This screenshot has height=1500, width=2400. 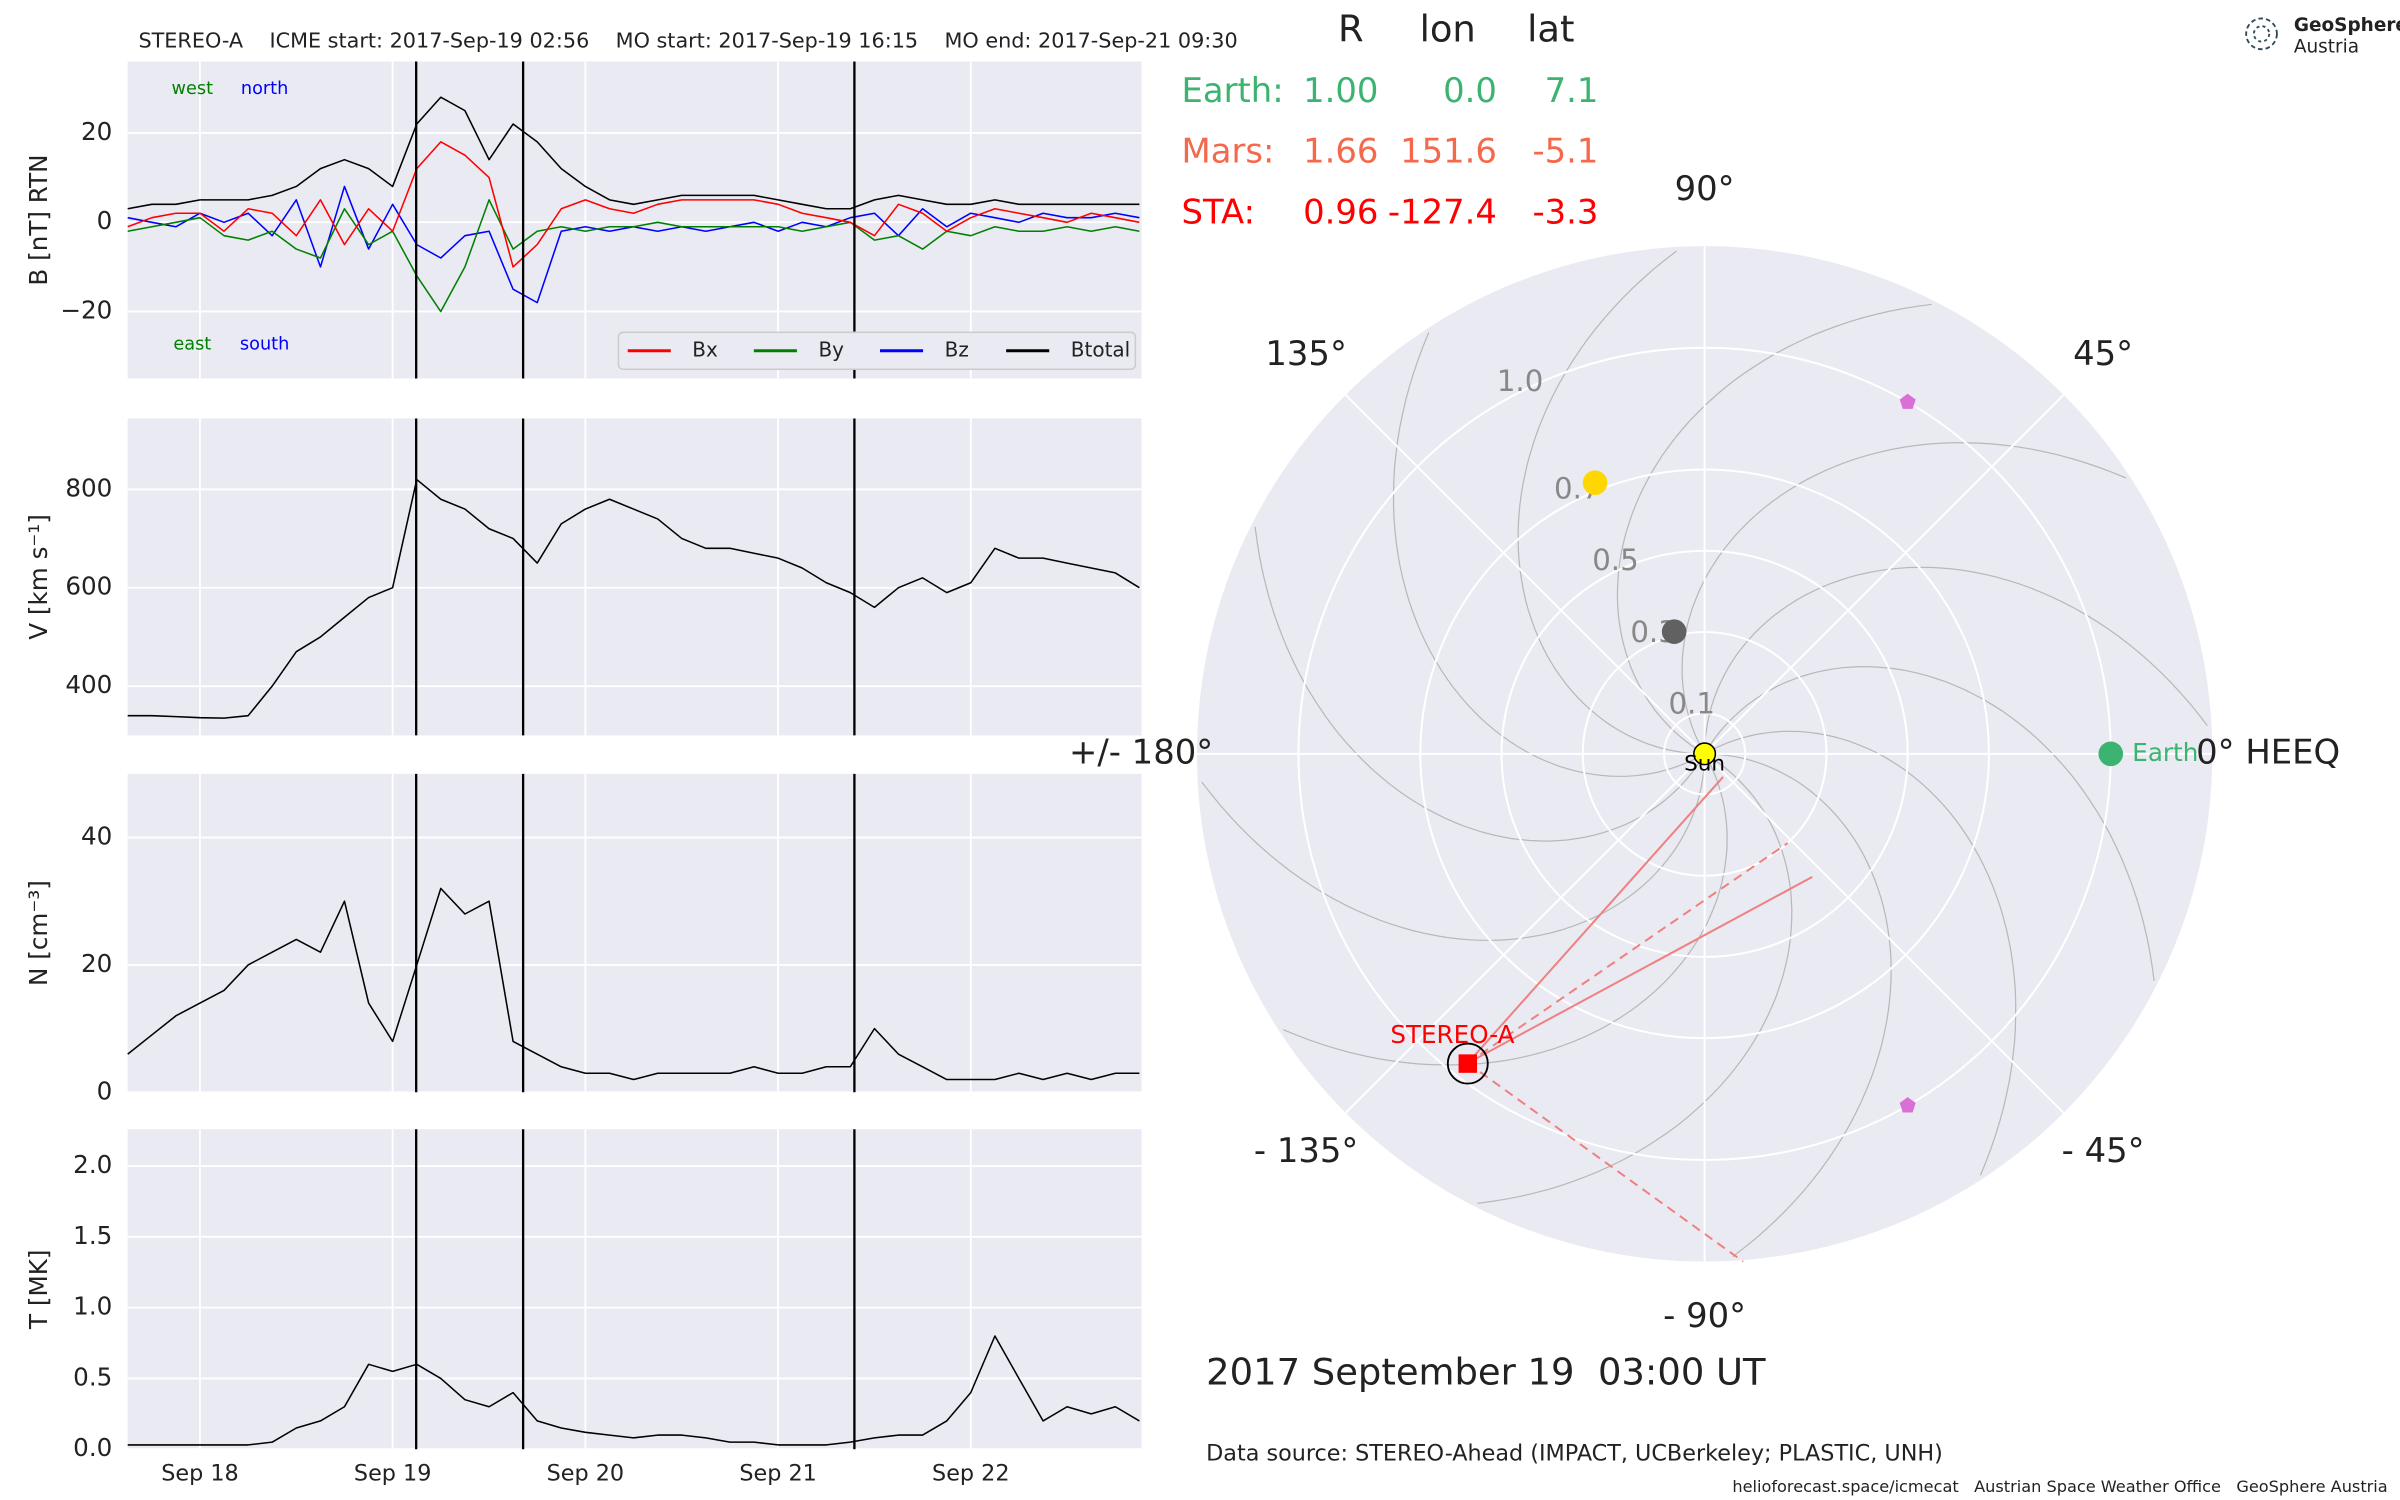 What do you see at coordinates (1572, 90) in the screenshot?
I see `table-cell: 7.1` at bounding box center [1572, 90].